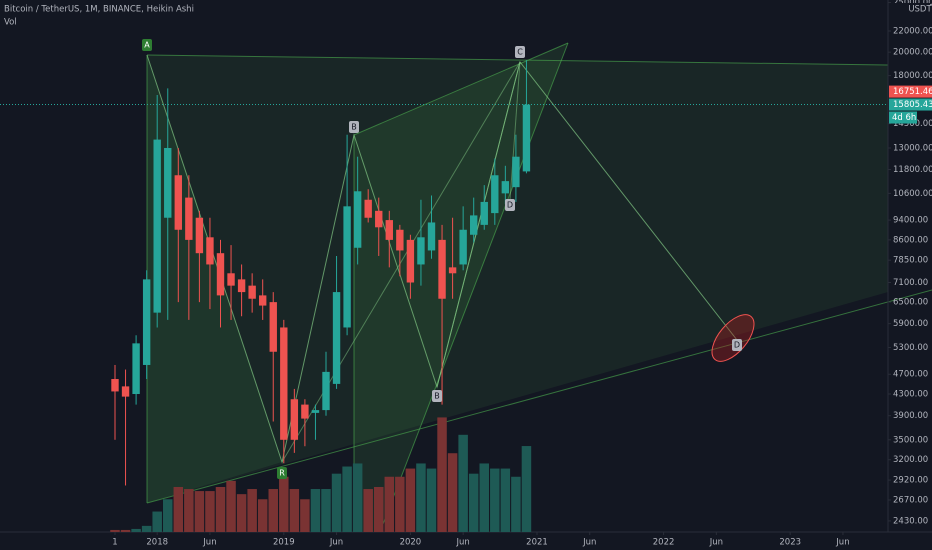 This screenshot has height=550, width=932. Describe the element at coordinates (912, 148) in the screenshot. I see `y-tick-label: 13000.00` at that location.